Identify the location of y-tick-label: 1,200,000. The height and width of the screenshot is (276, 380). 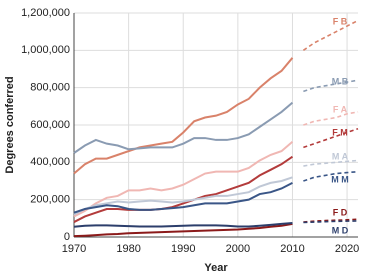
(45, 13).